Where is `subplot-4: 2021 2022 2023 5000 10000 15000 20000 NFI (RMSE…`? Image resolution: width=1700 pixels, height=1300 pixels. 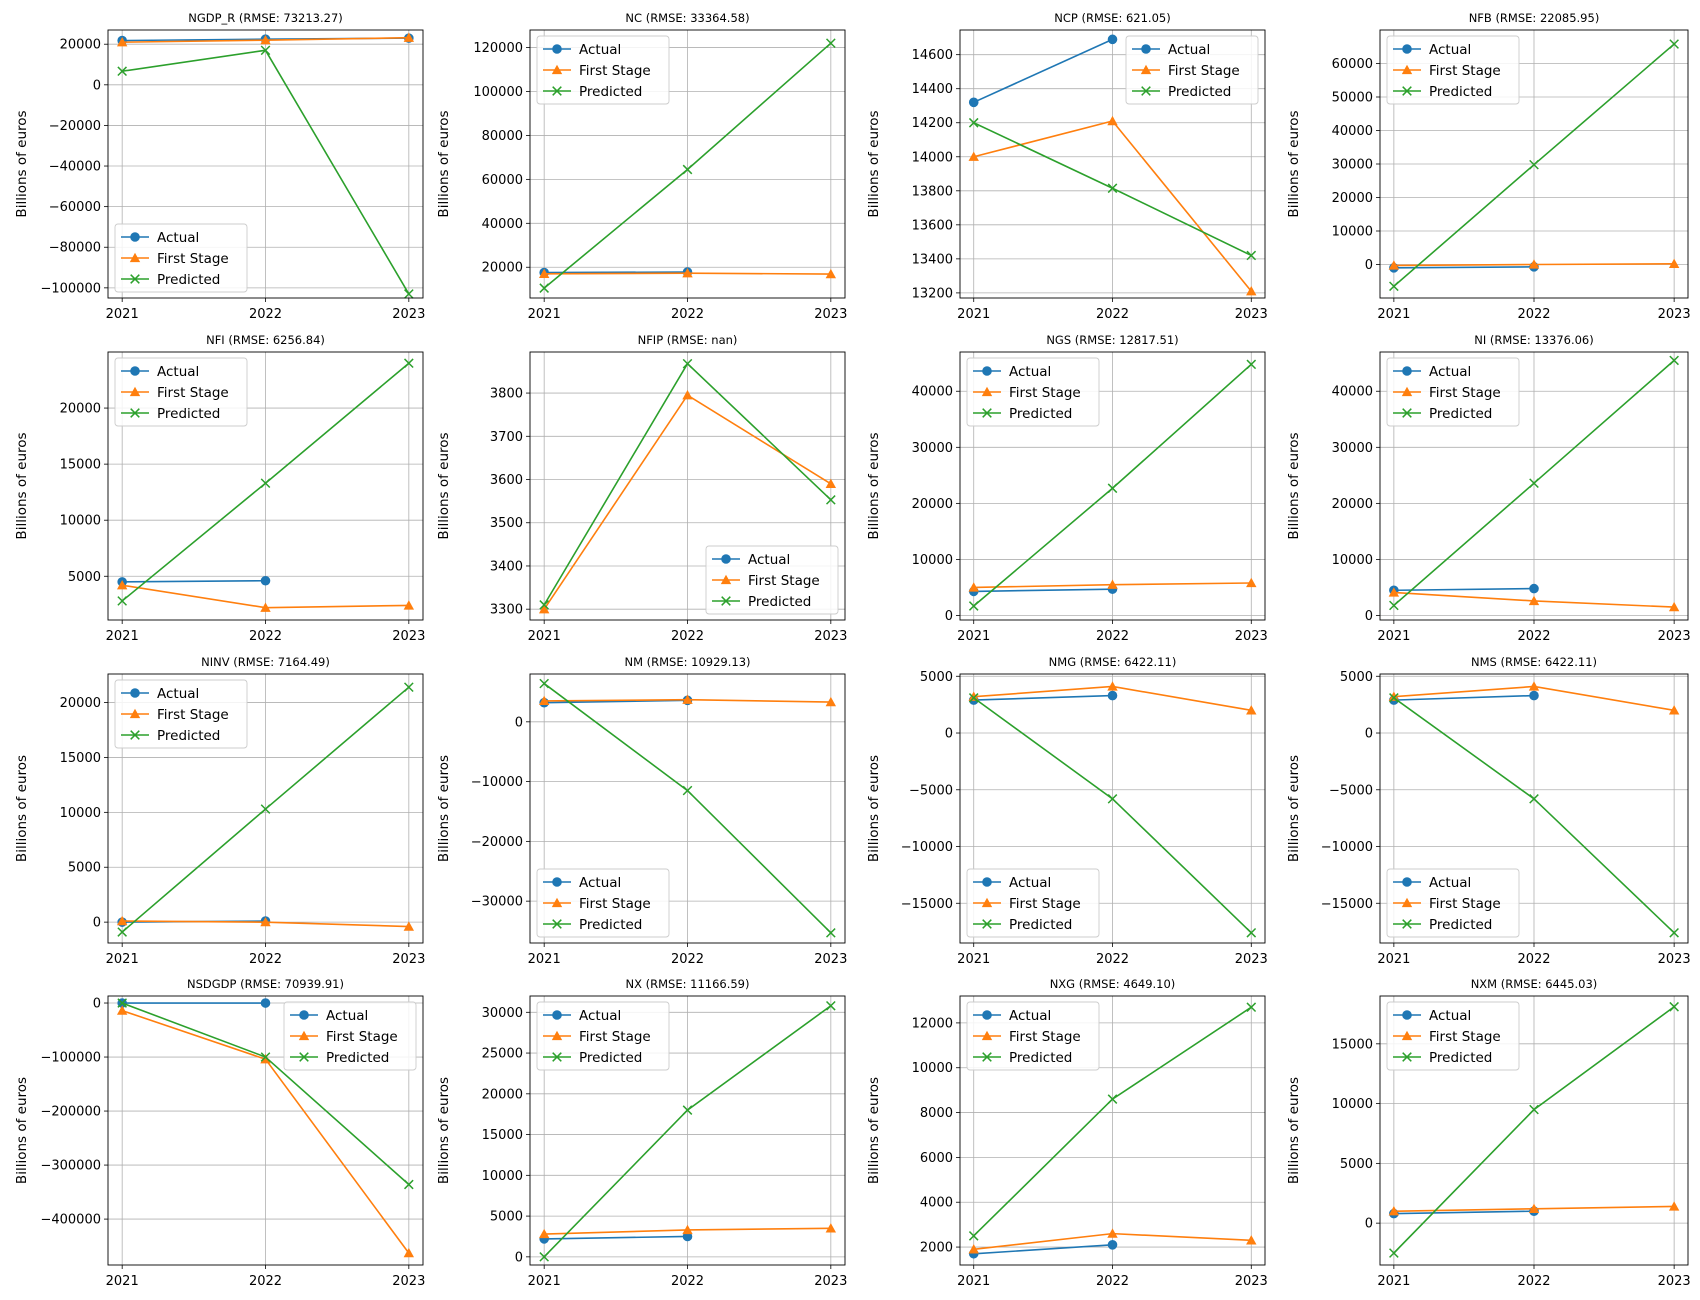 subplot-4: 2021 2022 2023 5000 10000 15000 20000 NFI (RMSE… is located at coordinates (219, 488).